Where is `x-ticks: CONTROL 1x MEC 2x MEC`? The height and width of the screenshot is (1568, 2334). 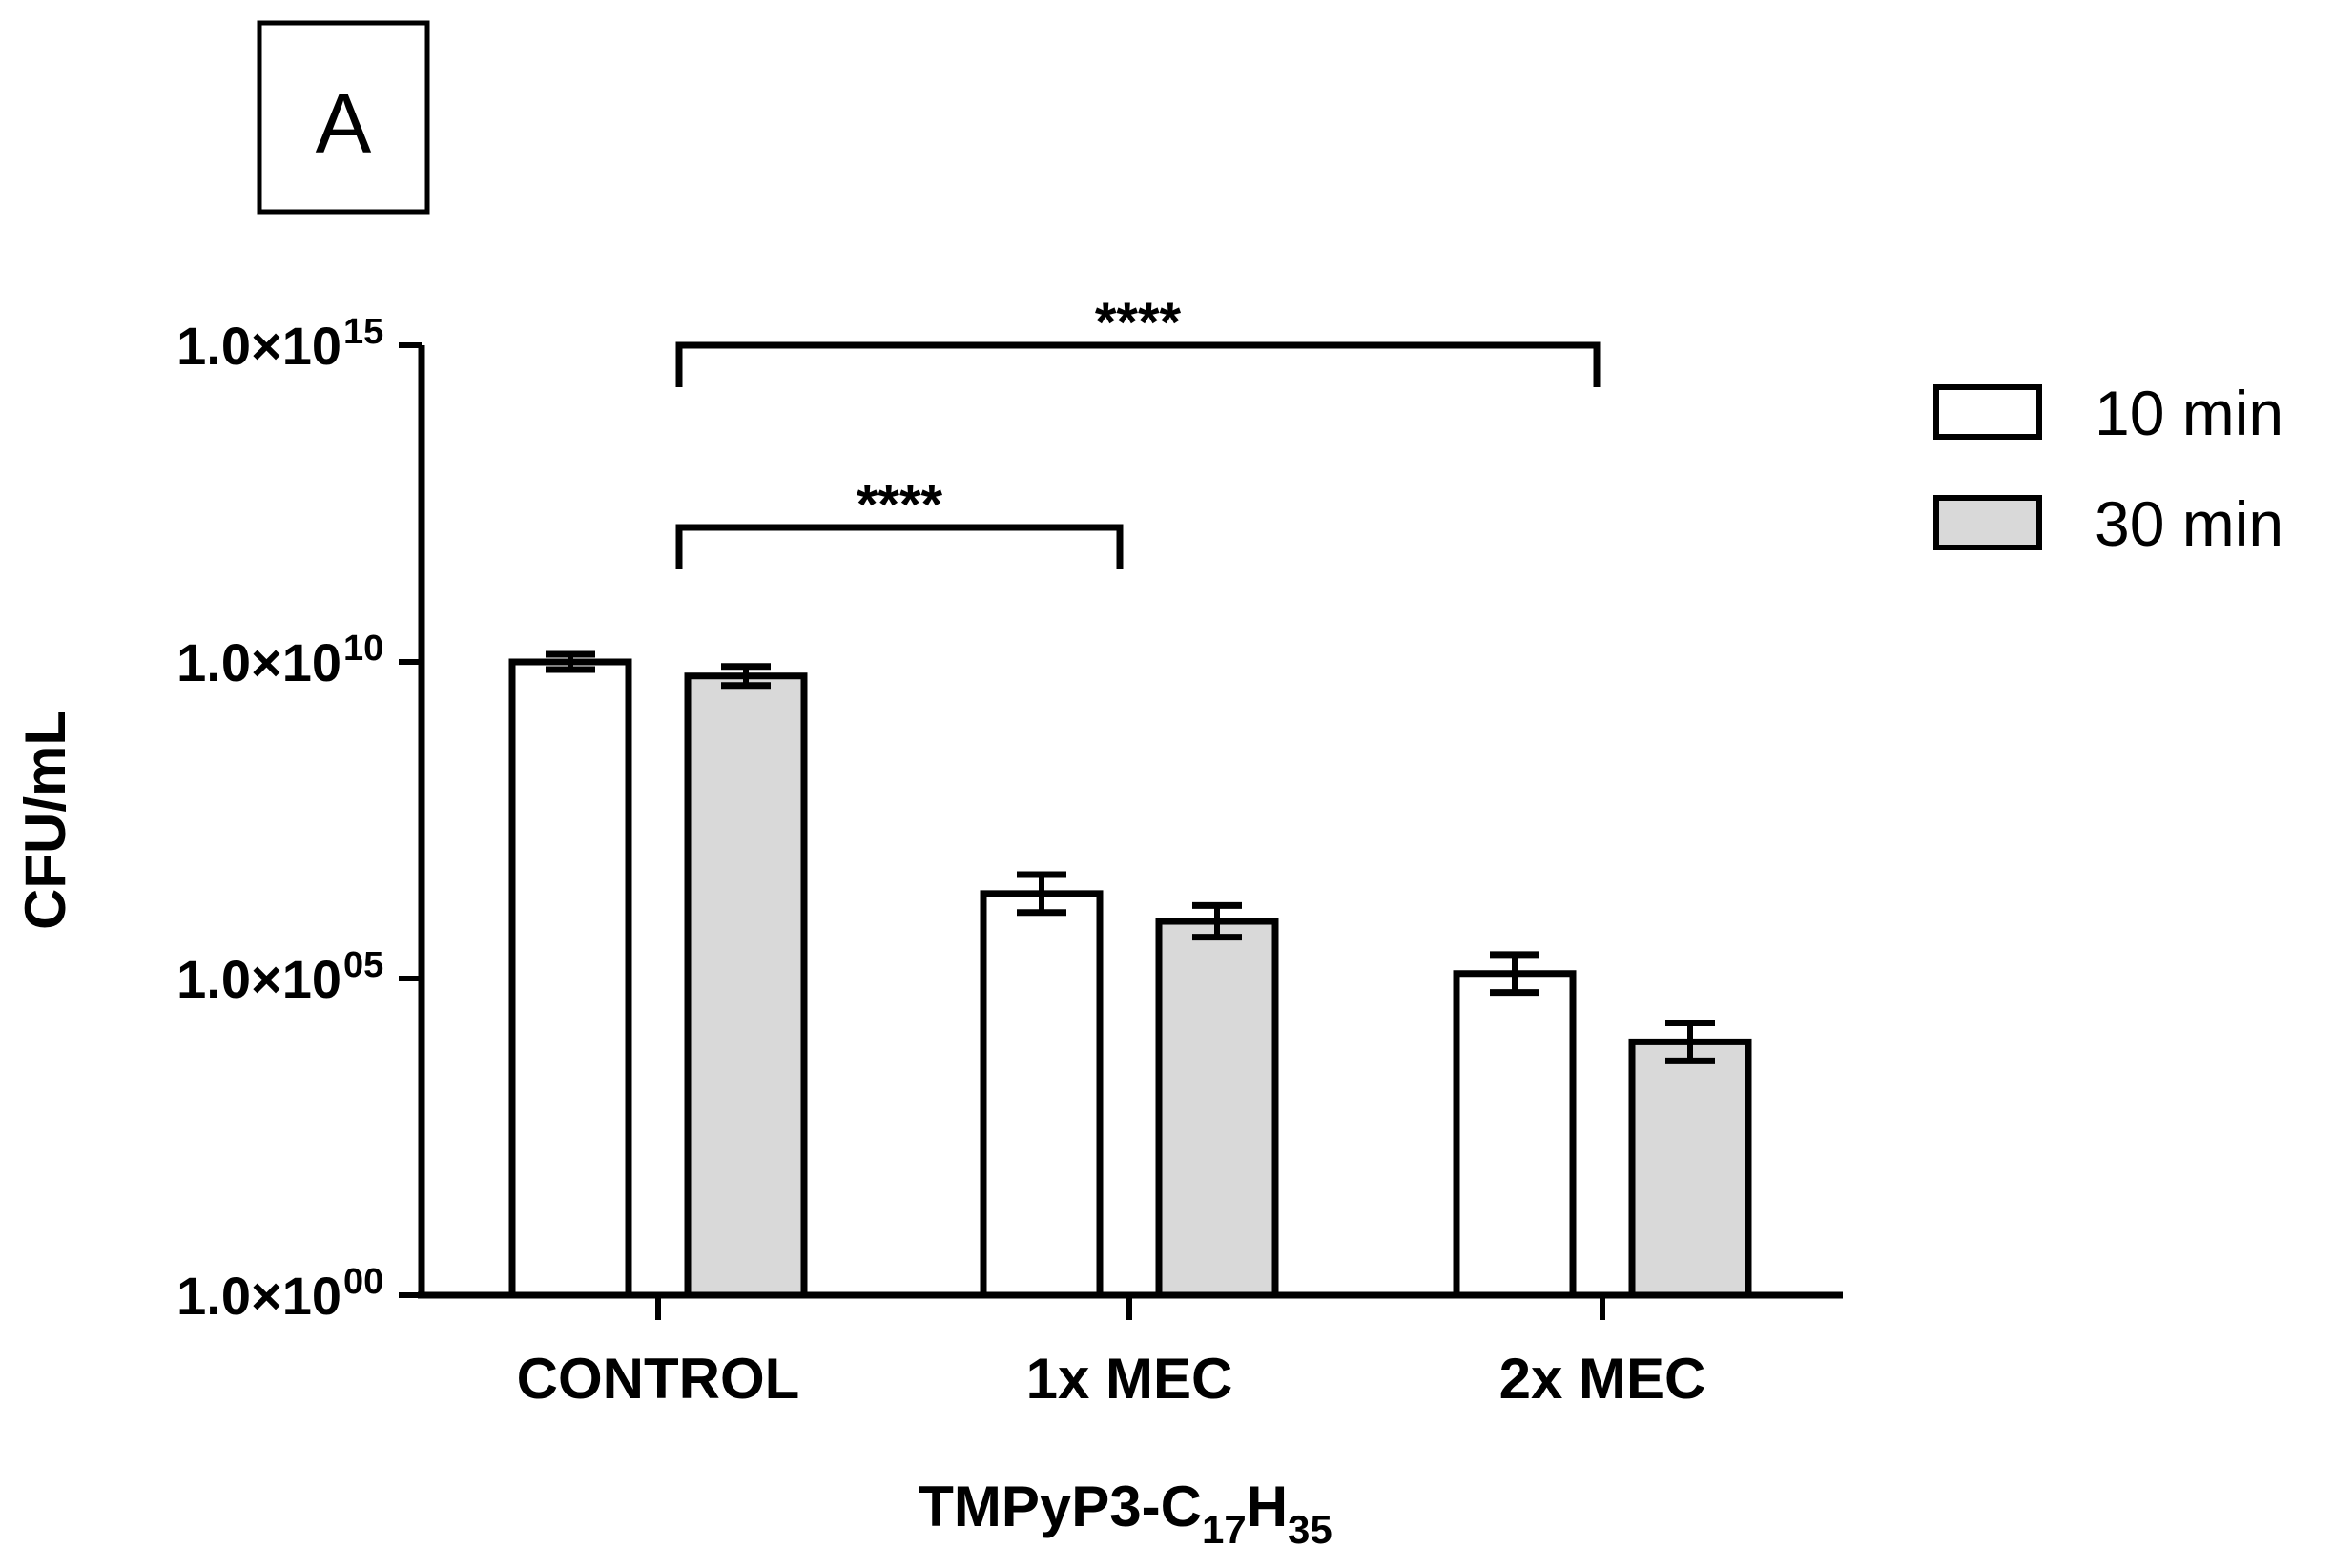
x-ticks: CONTROL 1x MEC 2x MEC is located at coordinates (1111, 1353).